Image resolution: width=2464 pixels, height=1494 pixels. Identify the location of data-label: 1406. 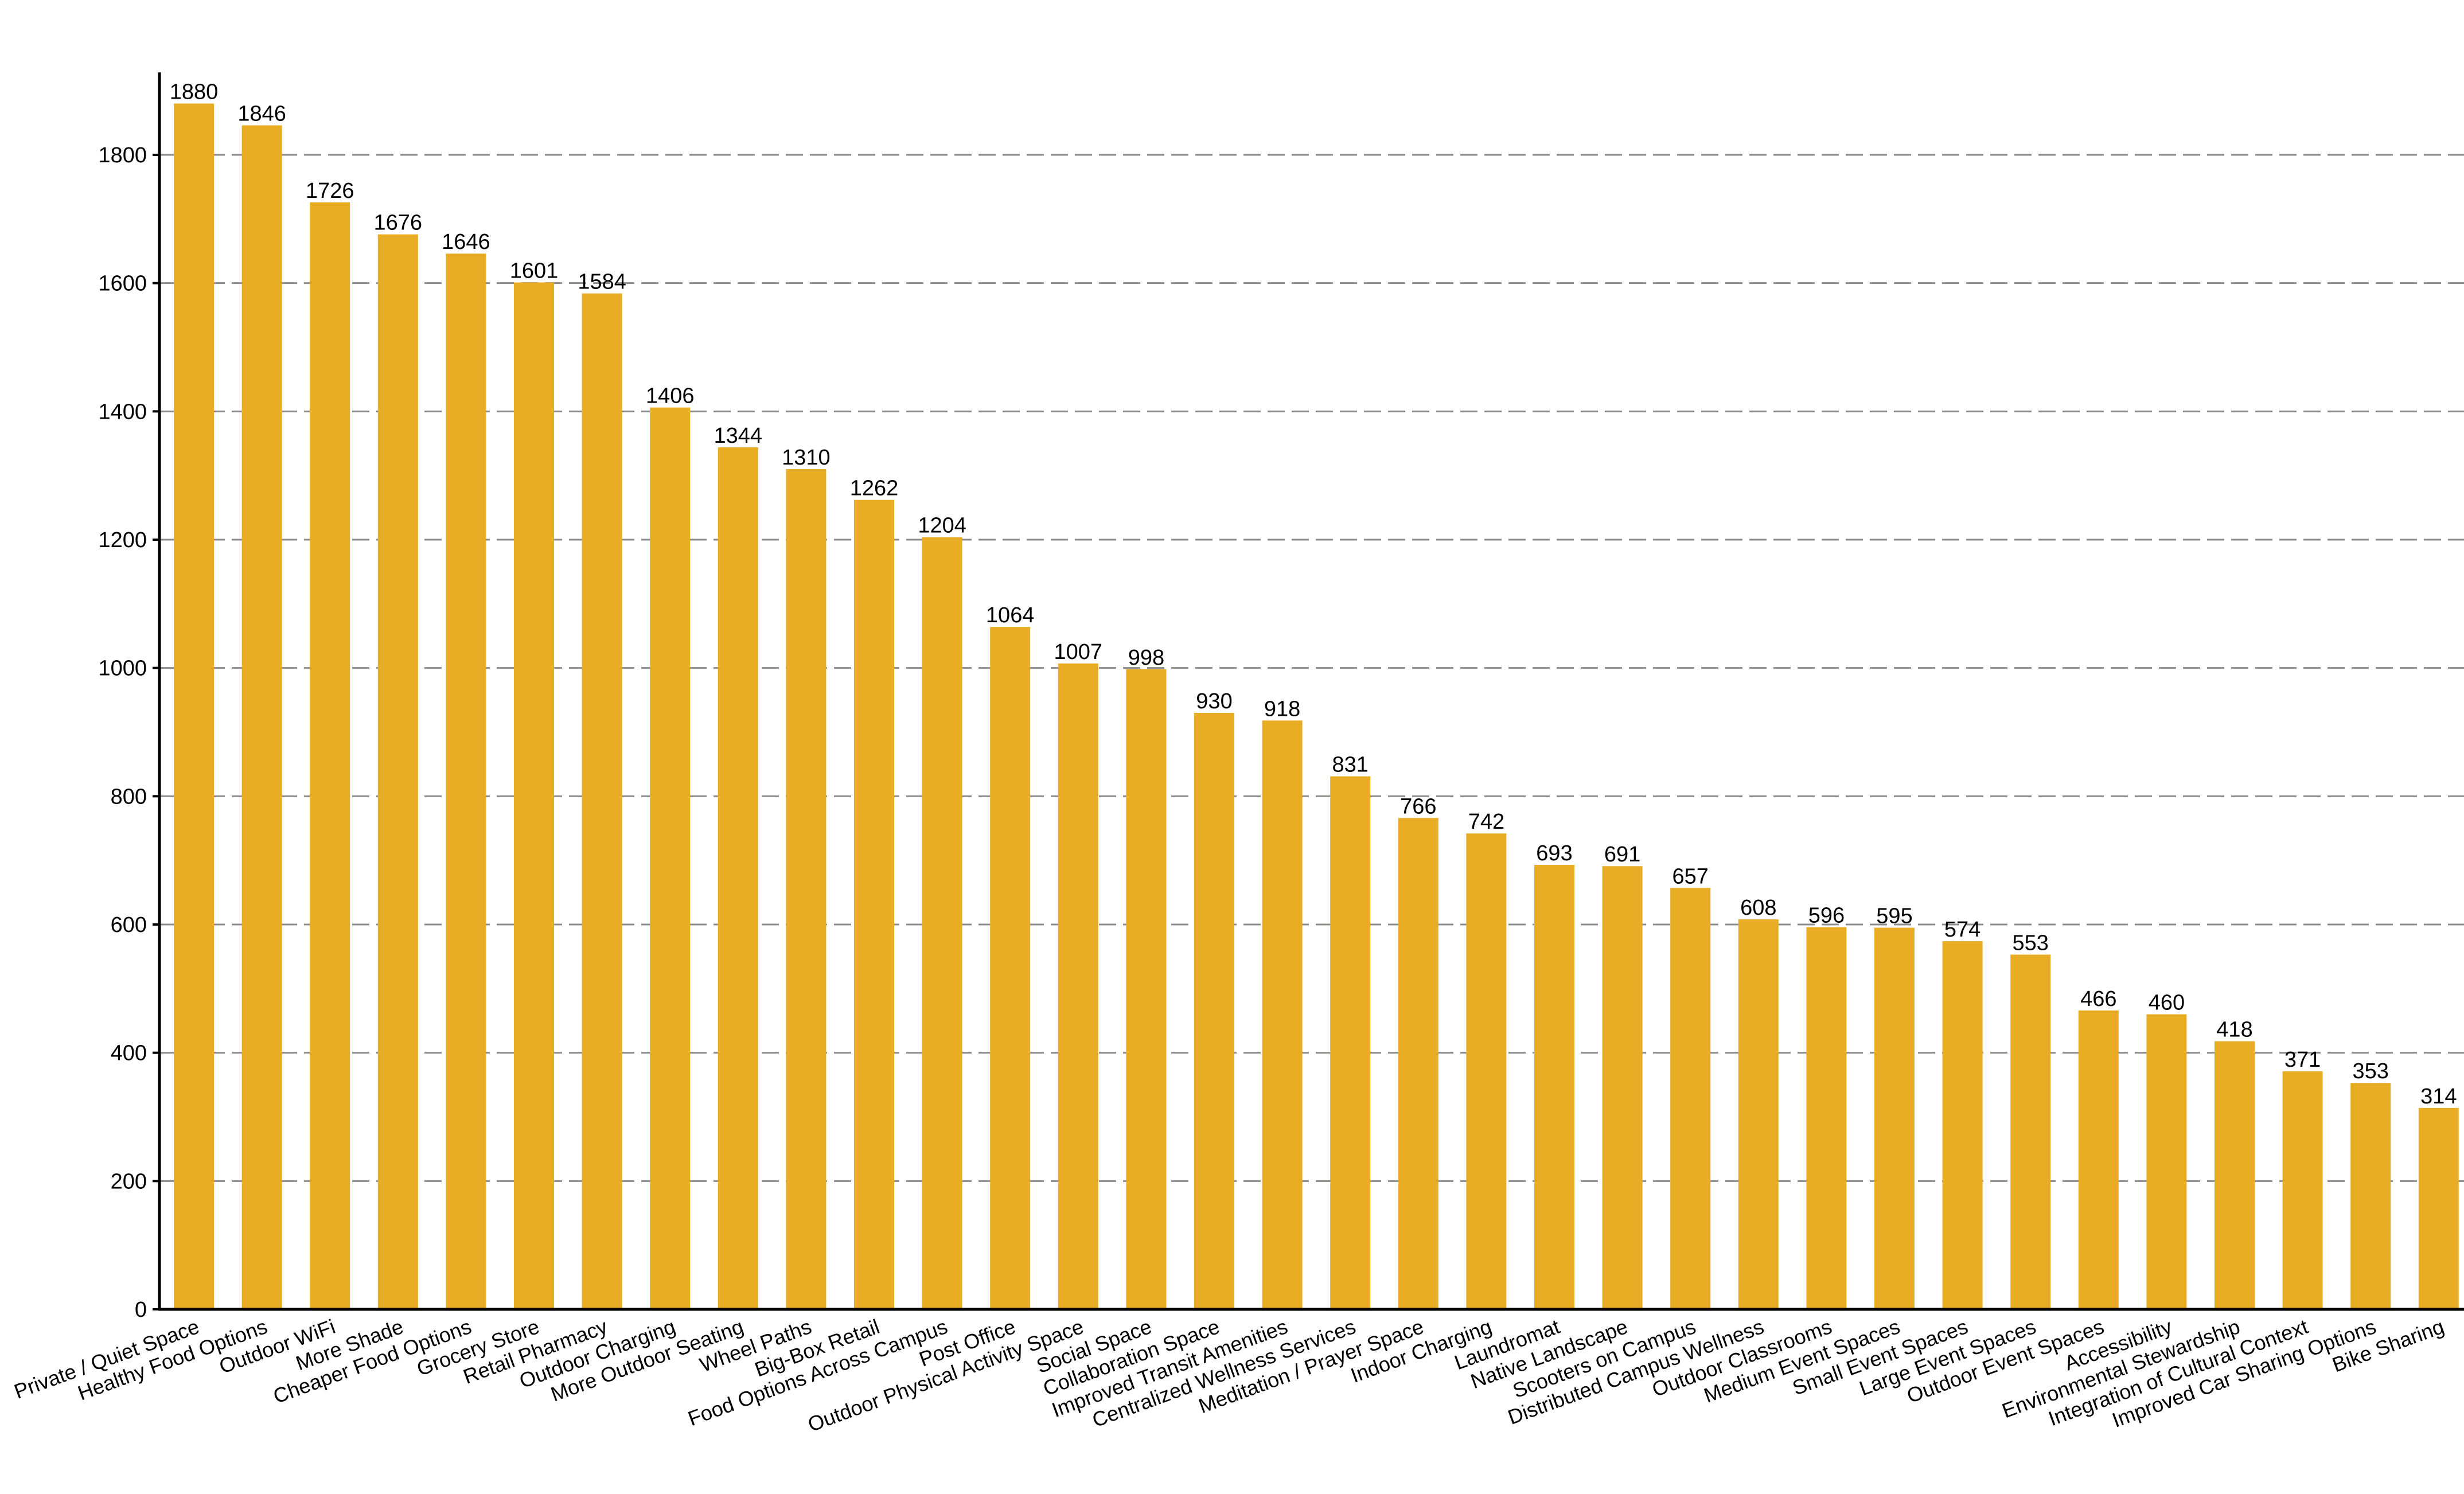
(670, 396).